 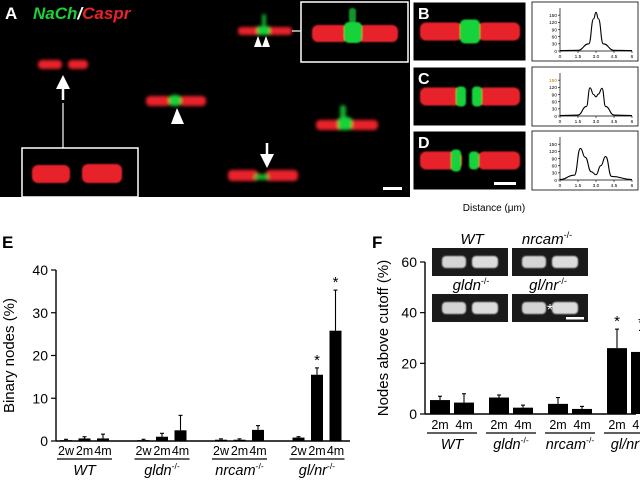 What do you see at coordinates (510, 276) in the screenshot?
I see `f-insets: WT nrcam-/- gldn-/- gl/nr-/- *` at bounding box center [510, 276].